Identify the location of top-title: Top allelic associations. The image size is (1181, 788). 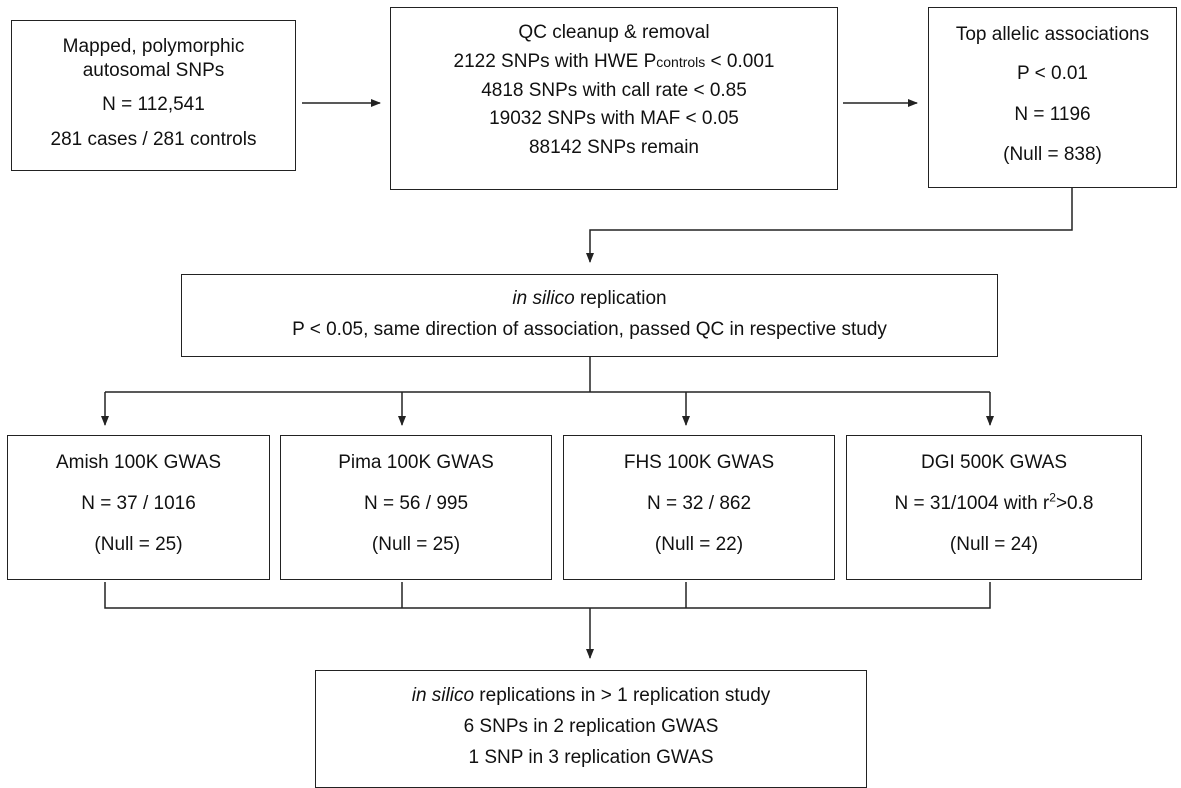
(1052, 34).